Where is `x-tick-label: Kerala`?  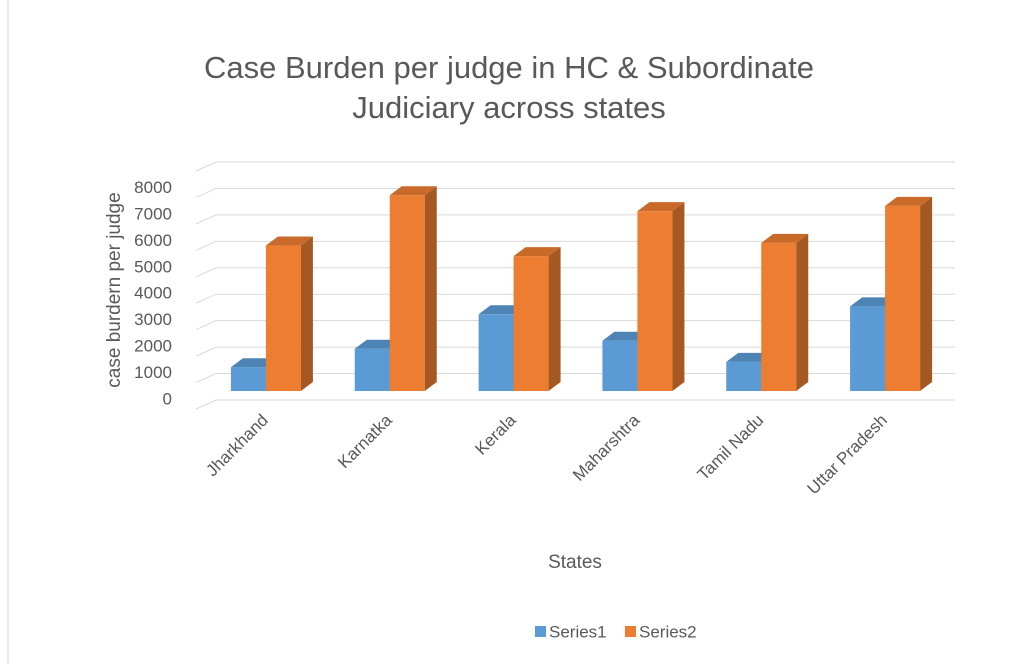
x-tick-label: Kerala is located at coordinates (495, 434).